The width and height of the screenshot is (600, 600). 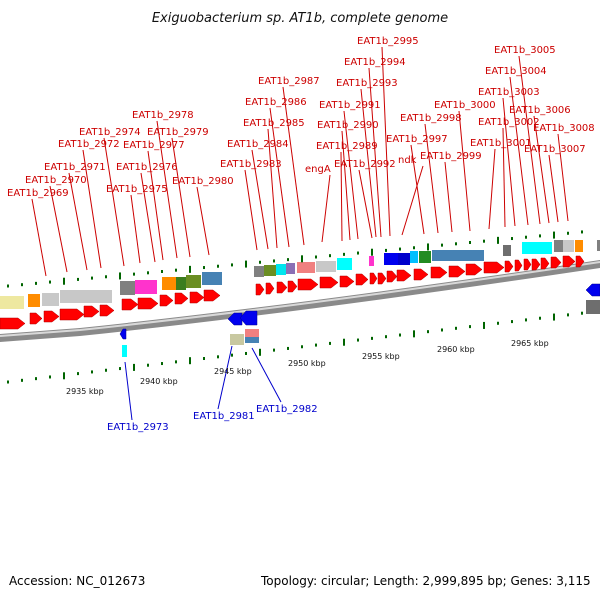 I want to click on forward-gene-label: EAT1b_2997, so click(x=417, y=139).